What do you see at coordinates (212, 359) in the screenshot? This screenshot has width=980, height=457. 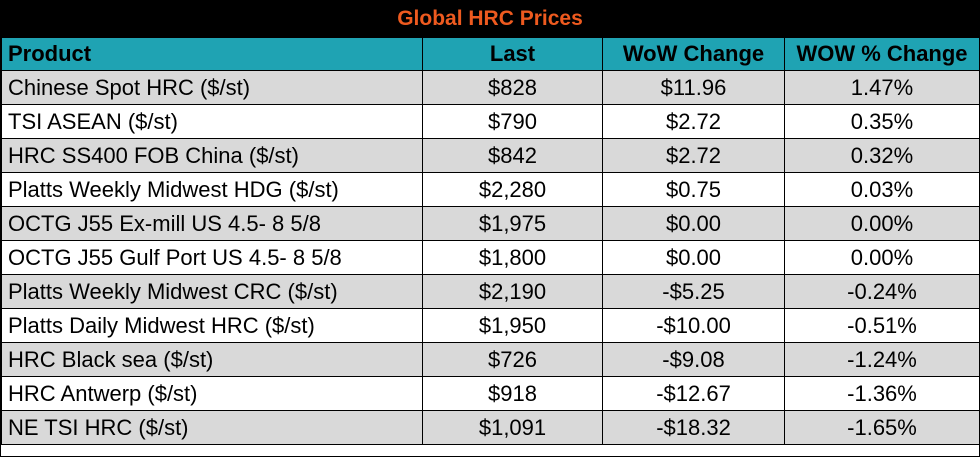 I see `cell-product: HRC Black sea ($/st)` at bounding box center [212, 359].